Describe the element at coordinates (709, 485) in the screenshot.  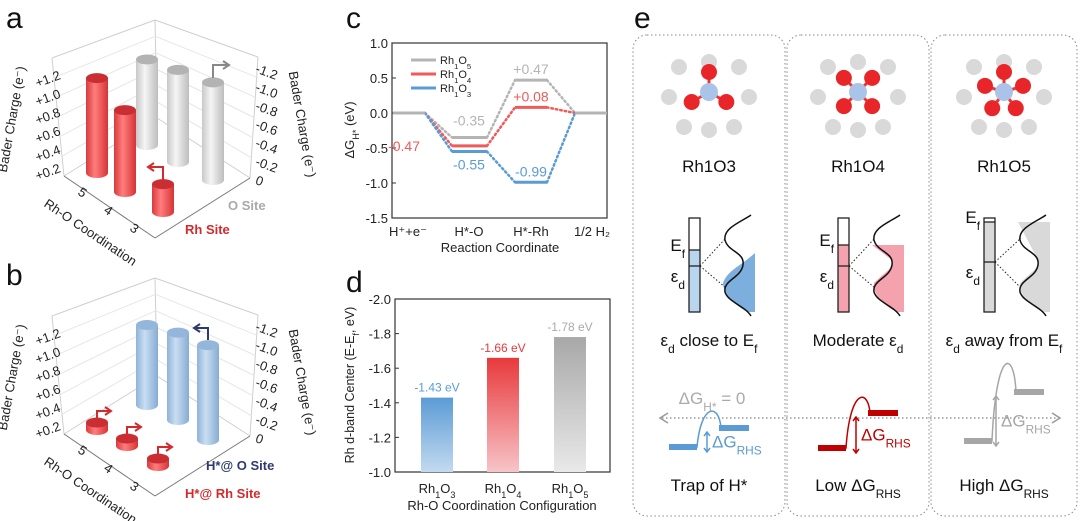
I see `text-part: Trap of H*` at that location.